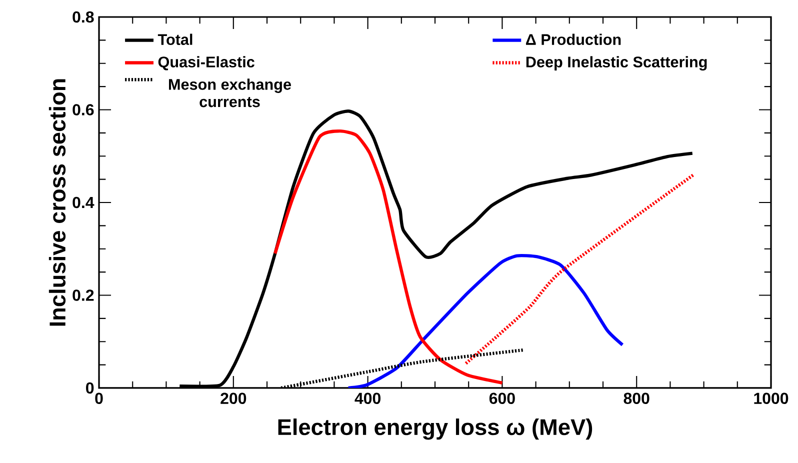 The height and width of the screenshot is (463, 798). What do you see at coordinates (57, 202) in the screenshot?
I see `y-axis-title: Inclusive cross section` at bounding box center [57, 202].